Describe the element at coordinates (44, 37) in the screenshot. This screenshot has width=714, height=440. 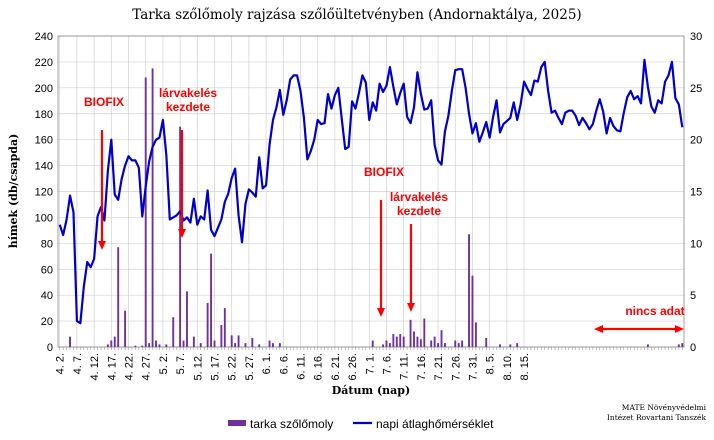
I see `y-left-tick-label: 240` at that location.